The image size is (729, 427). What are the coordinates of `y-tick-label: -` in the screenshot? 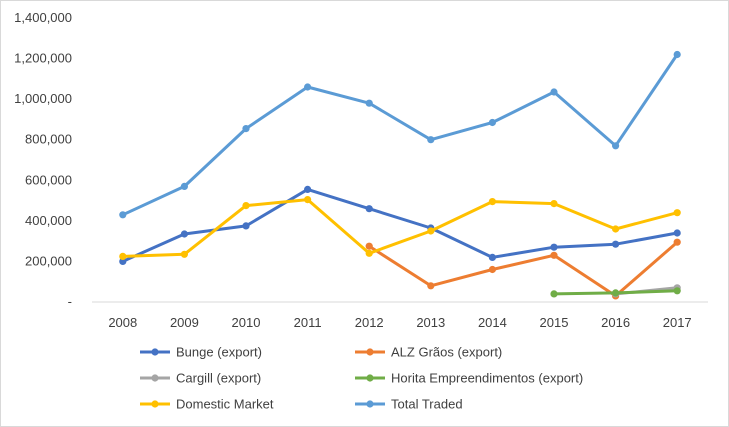 It's located at (70, 301).